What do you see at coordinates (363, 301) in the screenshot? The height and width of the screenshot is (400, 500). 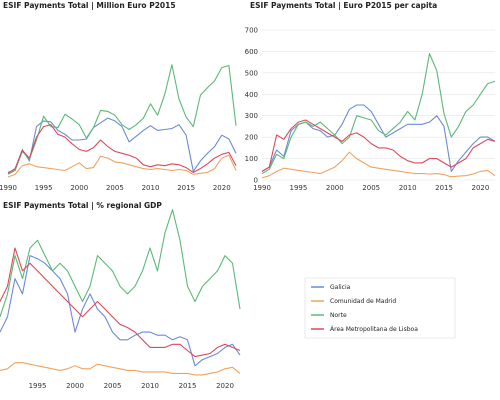 I see `legend-label: Comunidad de Madrid` at bounding box center [363, 301].